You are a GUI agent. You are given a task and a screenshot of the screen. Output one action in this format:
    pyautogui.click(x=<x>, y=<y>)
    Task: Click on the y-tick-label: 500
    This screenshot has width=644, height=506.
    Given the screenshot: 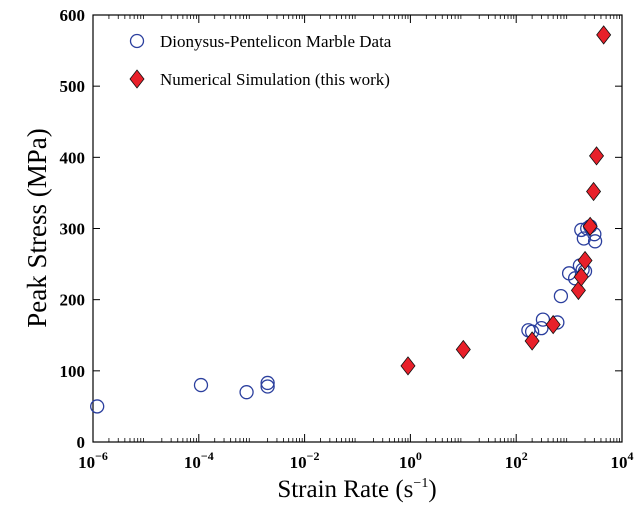 What is the action you would take?
    pyautogui.click(x=73, y=86)
    